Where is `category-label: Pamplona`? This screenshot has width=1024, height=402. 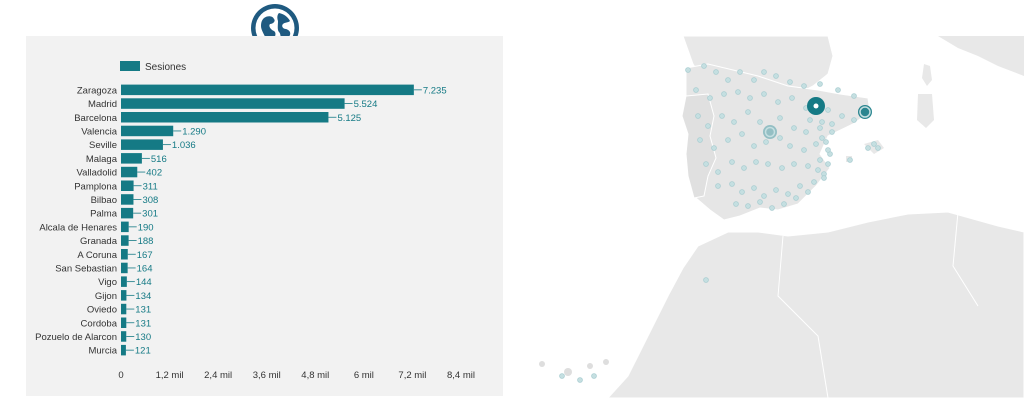
category-label: Pamplona is located at coordinates (95, 186).